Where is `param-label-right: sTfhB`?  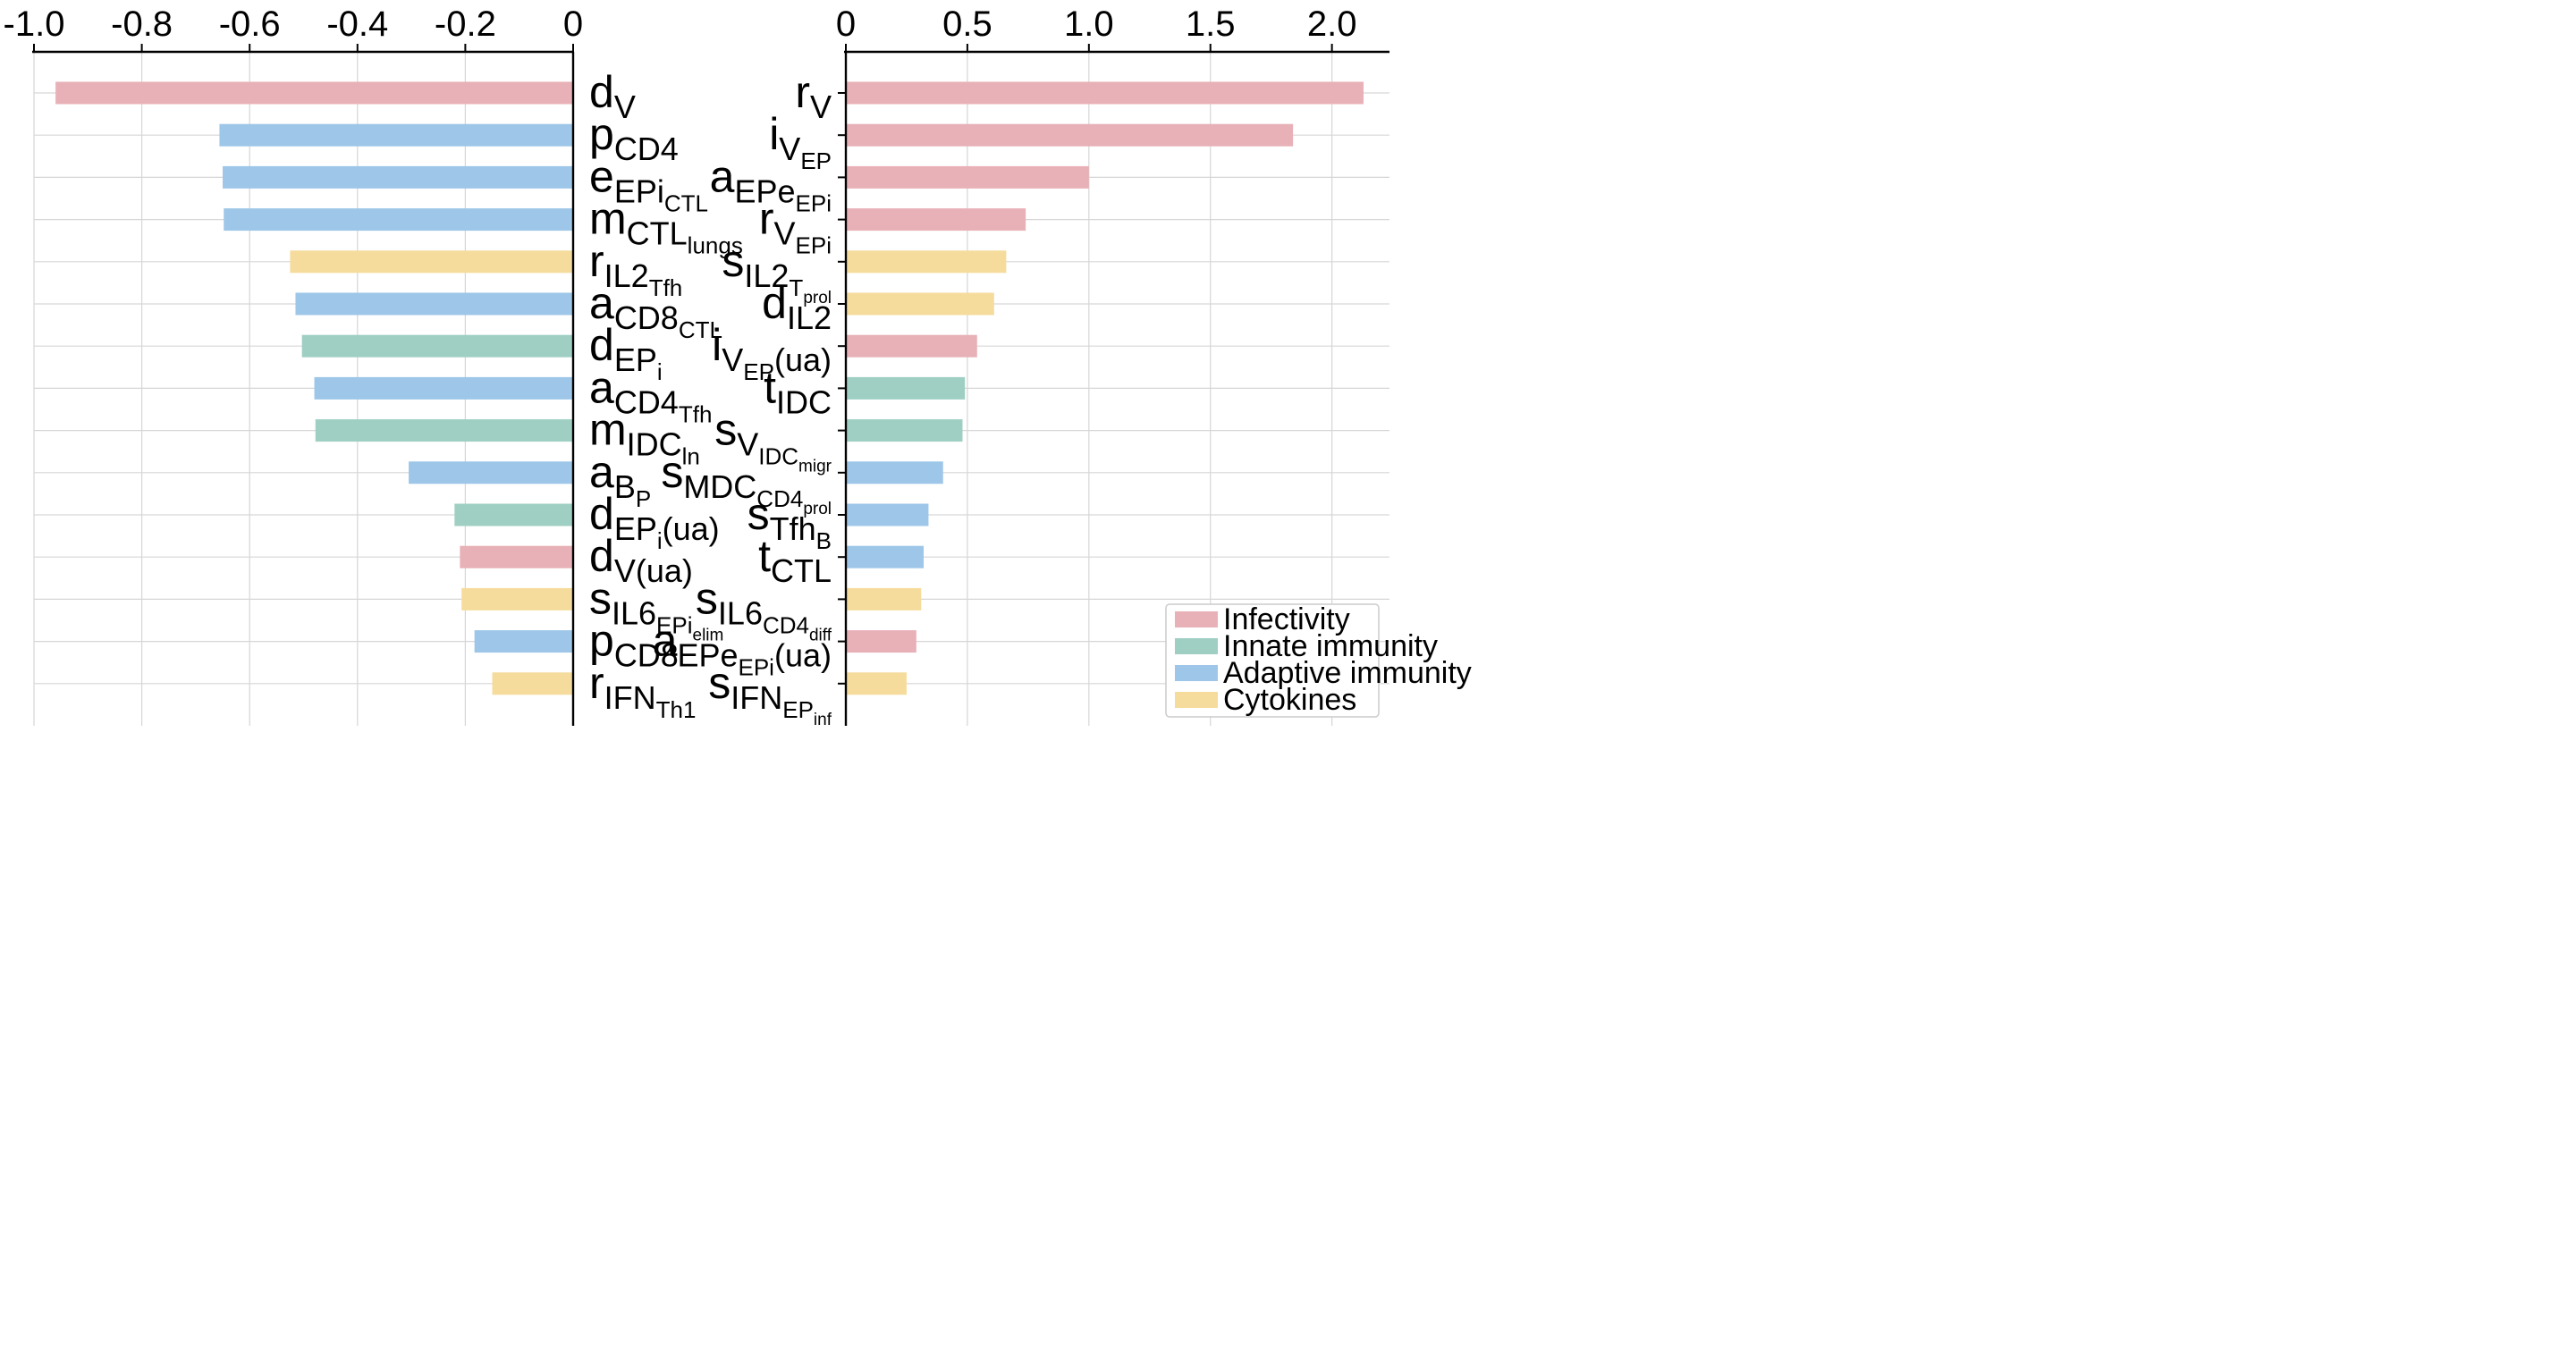
param-label-right: sTfhB is located at coordinates (789, 521).